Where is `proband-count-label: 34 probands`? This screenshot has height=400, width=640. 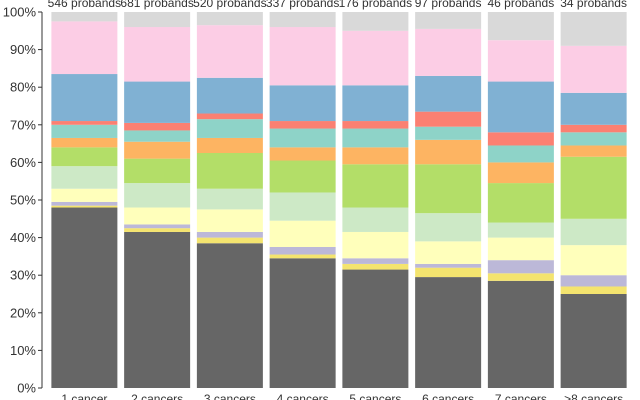 proband-count-label: 34 probands is located at coordinates (593, 5).